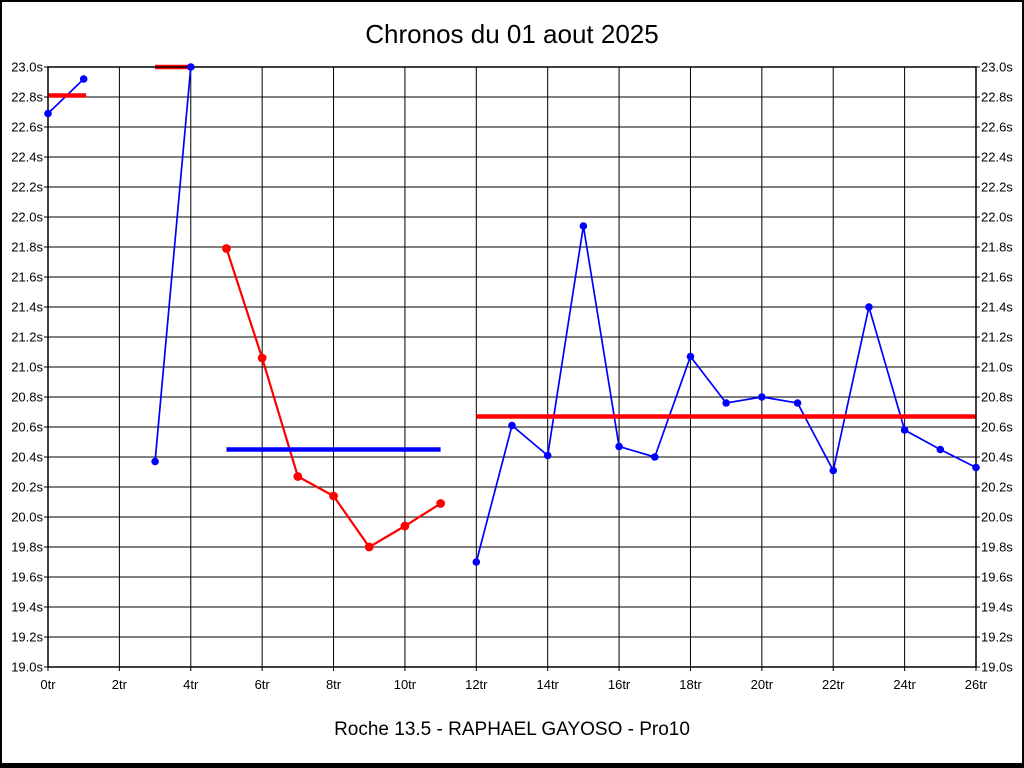 This screenshot has height=768, width=1024. Describe the element at coordinates (997, 337) in the screenshot. I see `y-axis-label-right: 21.2s` at that location.